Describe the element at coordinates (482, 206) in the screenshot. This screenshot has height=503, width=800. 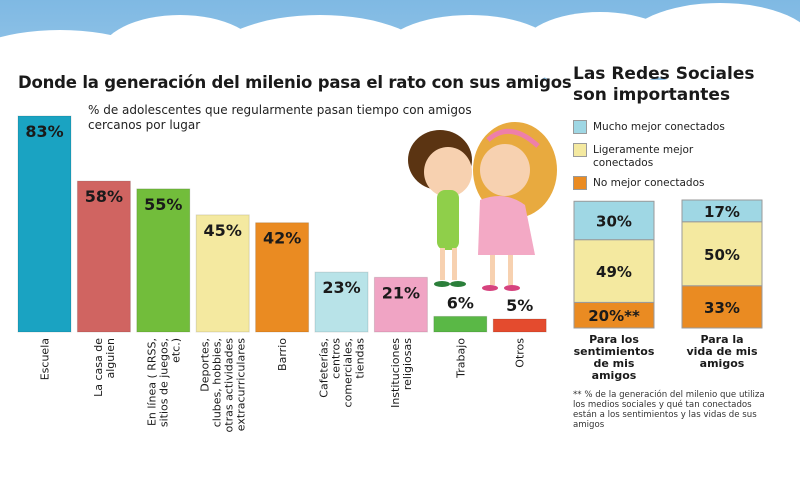
I see `girls-illustration` at that location.